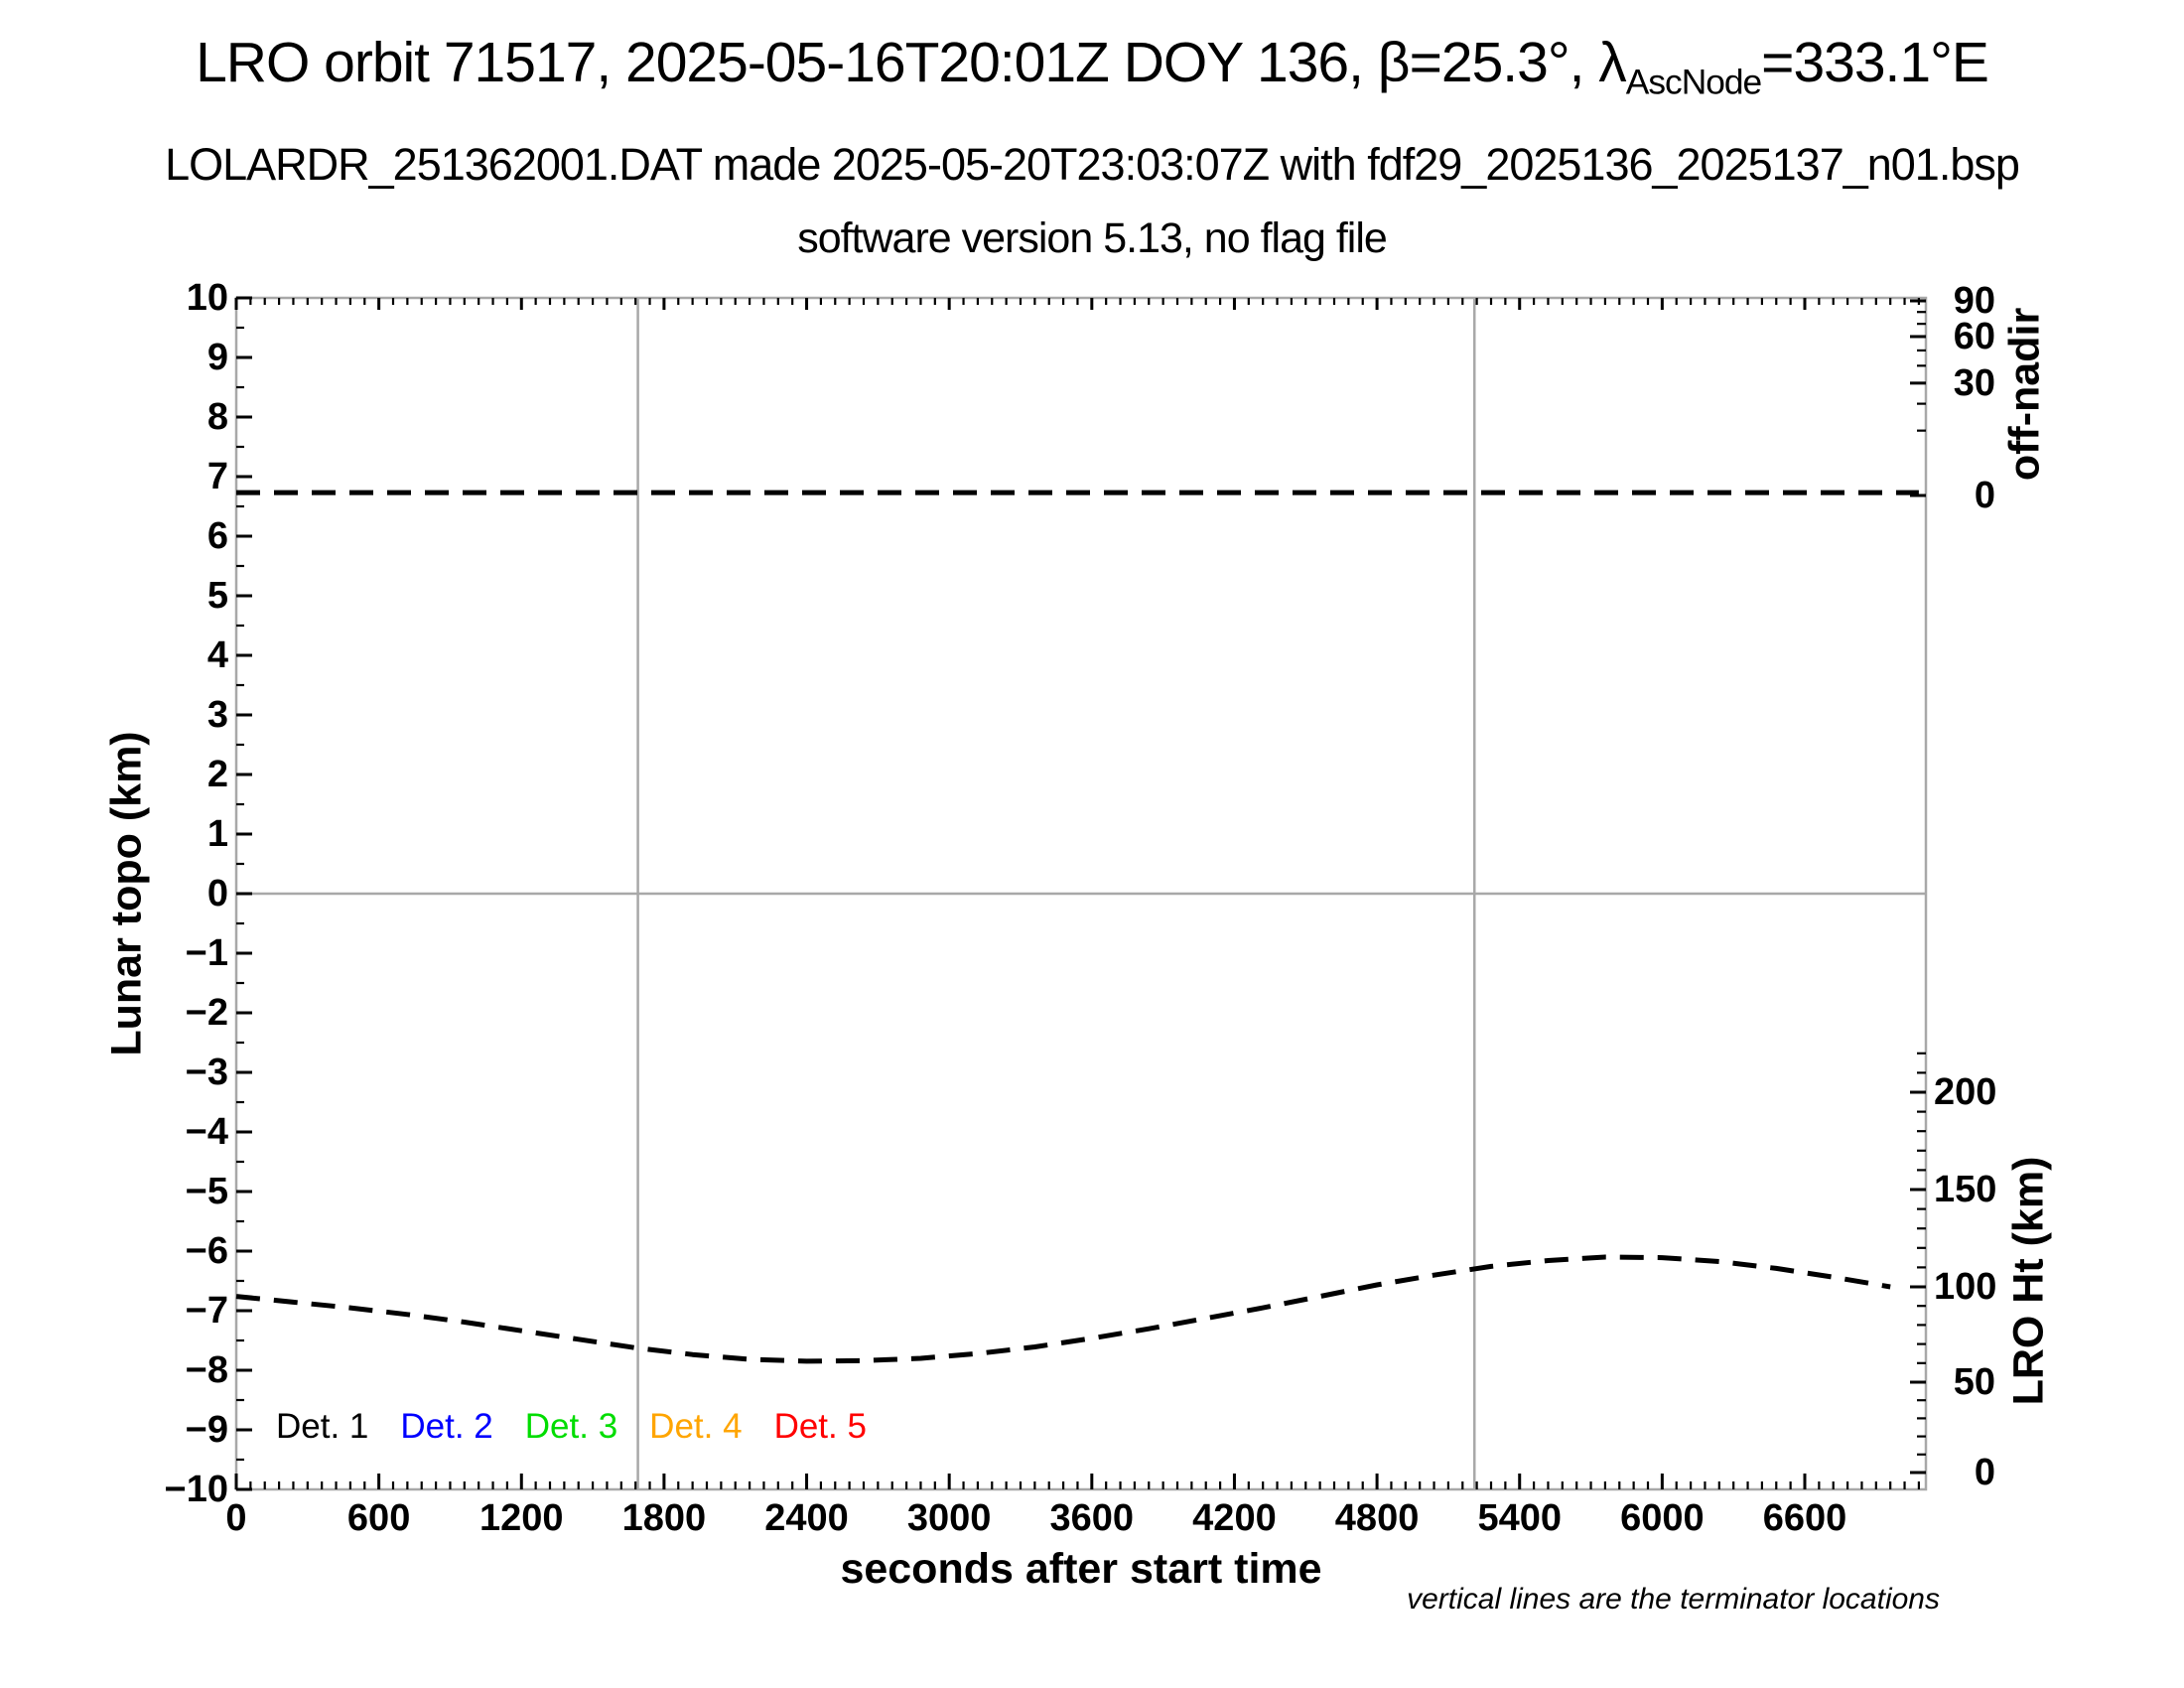 The width and height of the screenshot is (2184, 1688). Describe the element at coordinates (206, 1191) in the screenshot. I see `y-left-tick-label: −5` at that location.